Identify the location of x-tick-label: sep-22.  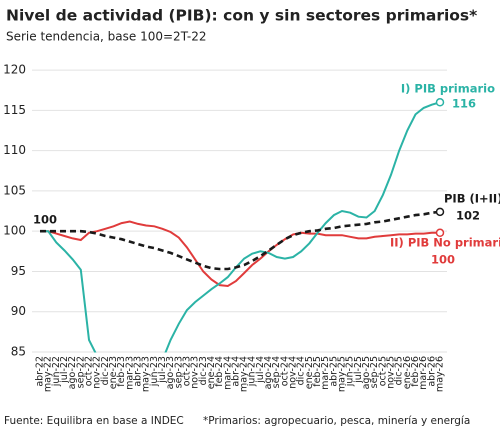
(80, 372).